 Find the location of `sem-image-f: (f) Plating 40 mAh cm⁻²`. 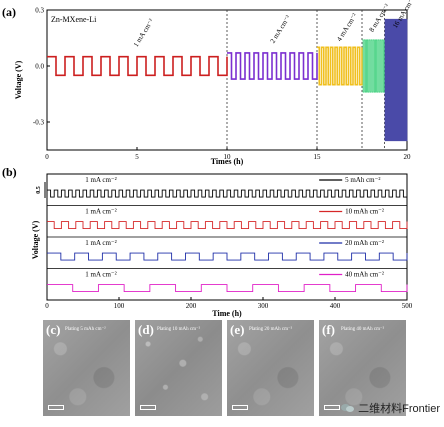

sem-image-f: (f) Plating 40 mAh cm⁻² is located at coordinates (362, 368).